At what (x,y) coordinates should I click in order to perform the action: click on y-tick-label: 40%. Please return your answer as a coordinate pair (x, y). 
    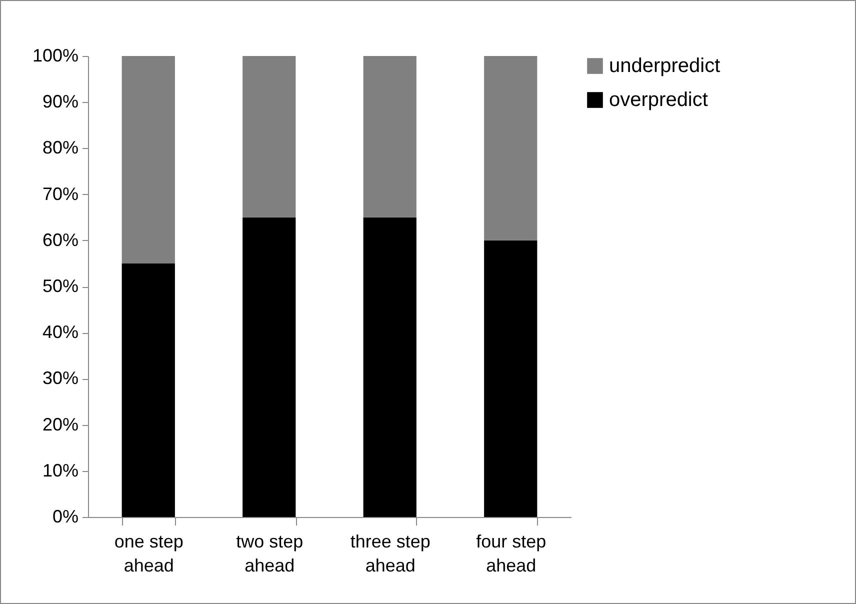
    Looking at the image, I should click on (60, 332).